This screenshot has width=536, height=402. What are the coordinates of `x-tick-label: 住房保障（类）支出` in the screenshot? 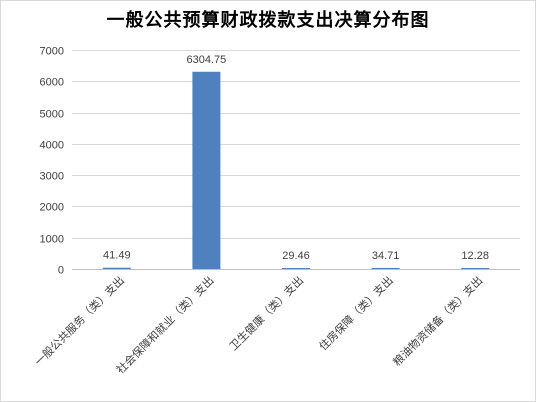 It's located at (356, 313).